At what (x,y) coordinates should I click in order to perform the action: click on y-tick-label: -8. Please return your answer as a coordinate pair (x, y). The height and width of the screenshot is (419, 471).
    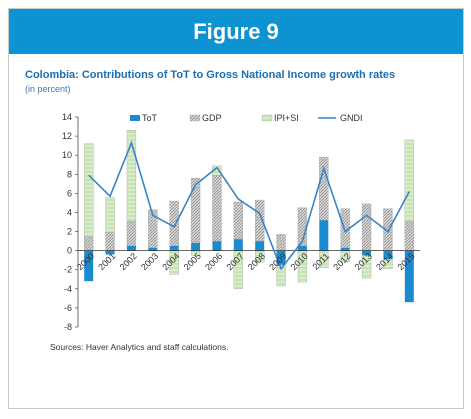
    Looking at the image, I should click on (68, 327).